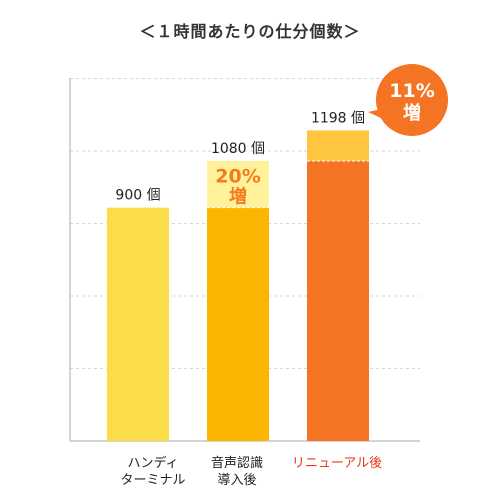  I want to click on bar-increase-voice-recognition, so click(238, 184).